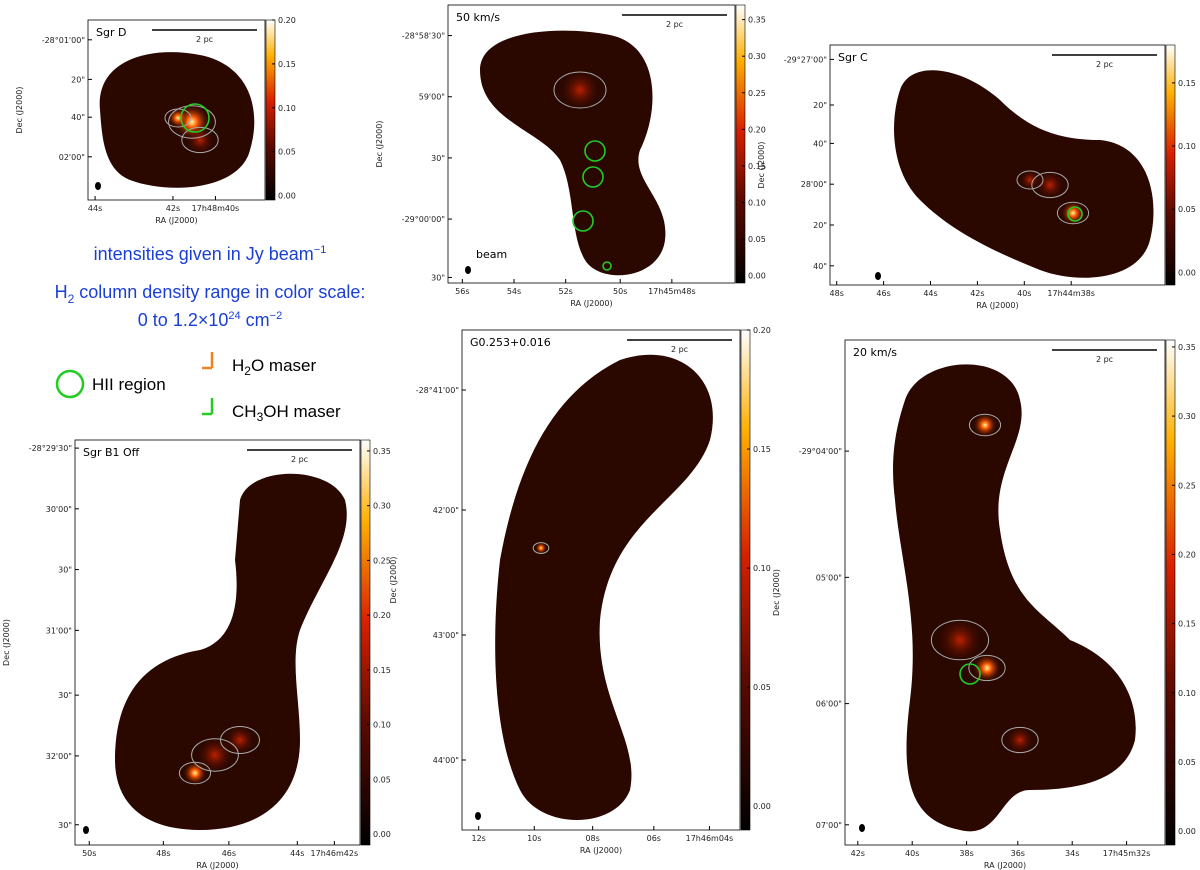  What do you see at coordinates (63, 40) in the screenshot?
I see `y-tick-label: -28°01'00"` at bounding box center [63, 40].